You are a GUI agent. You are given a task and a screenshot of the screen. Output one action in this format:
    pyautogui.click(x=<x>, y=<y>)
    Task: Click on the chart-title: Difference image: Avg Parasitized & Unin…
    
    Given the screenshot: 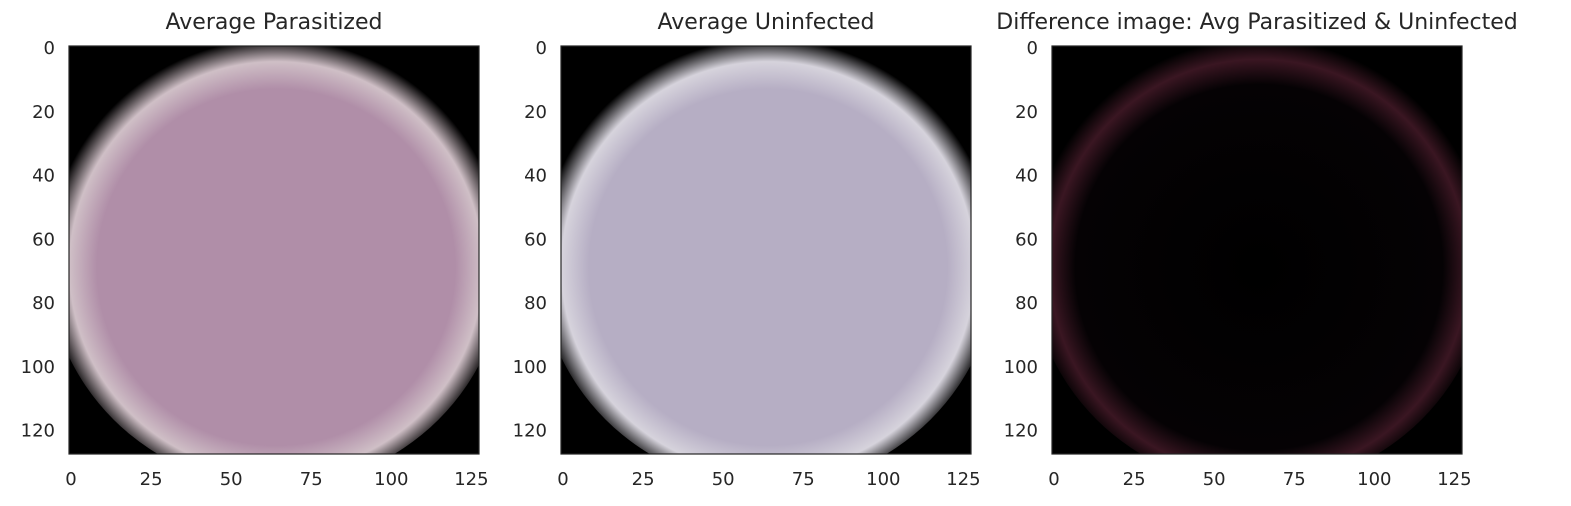 What is the action you would take?
    pyautogui.click(x=1257, y=22)
    